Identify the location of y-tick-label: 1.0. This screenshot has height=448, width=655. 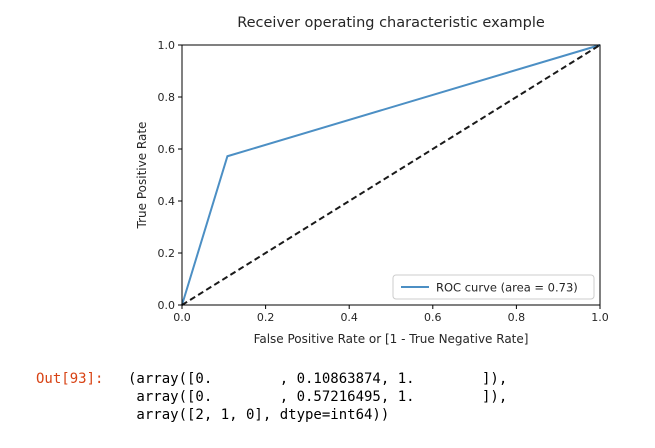
(167, 45).